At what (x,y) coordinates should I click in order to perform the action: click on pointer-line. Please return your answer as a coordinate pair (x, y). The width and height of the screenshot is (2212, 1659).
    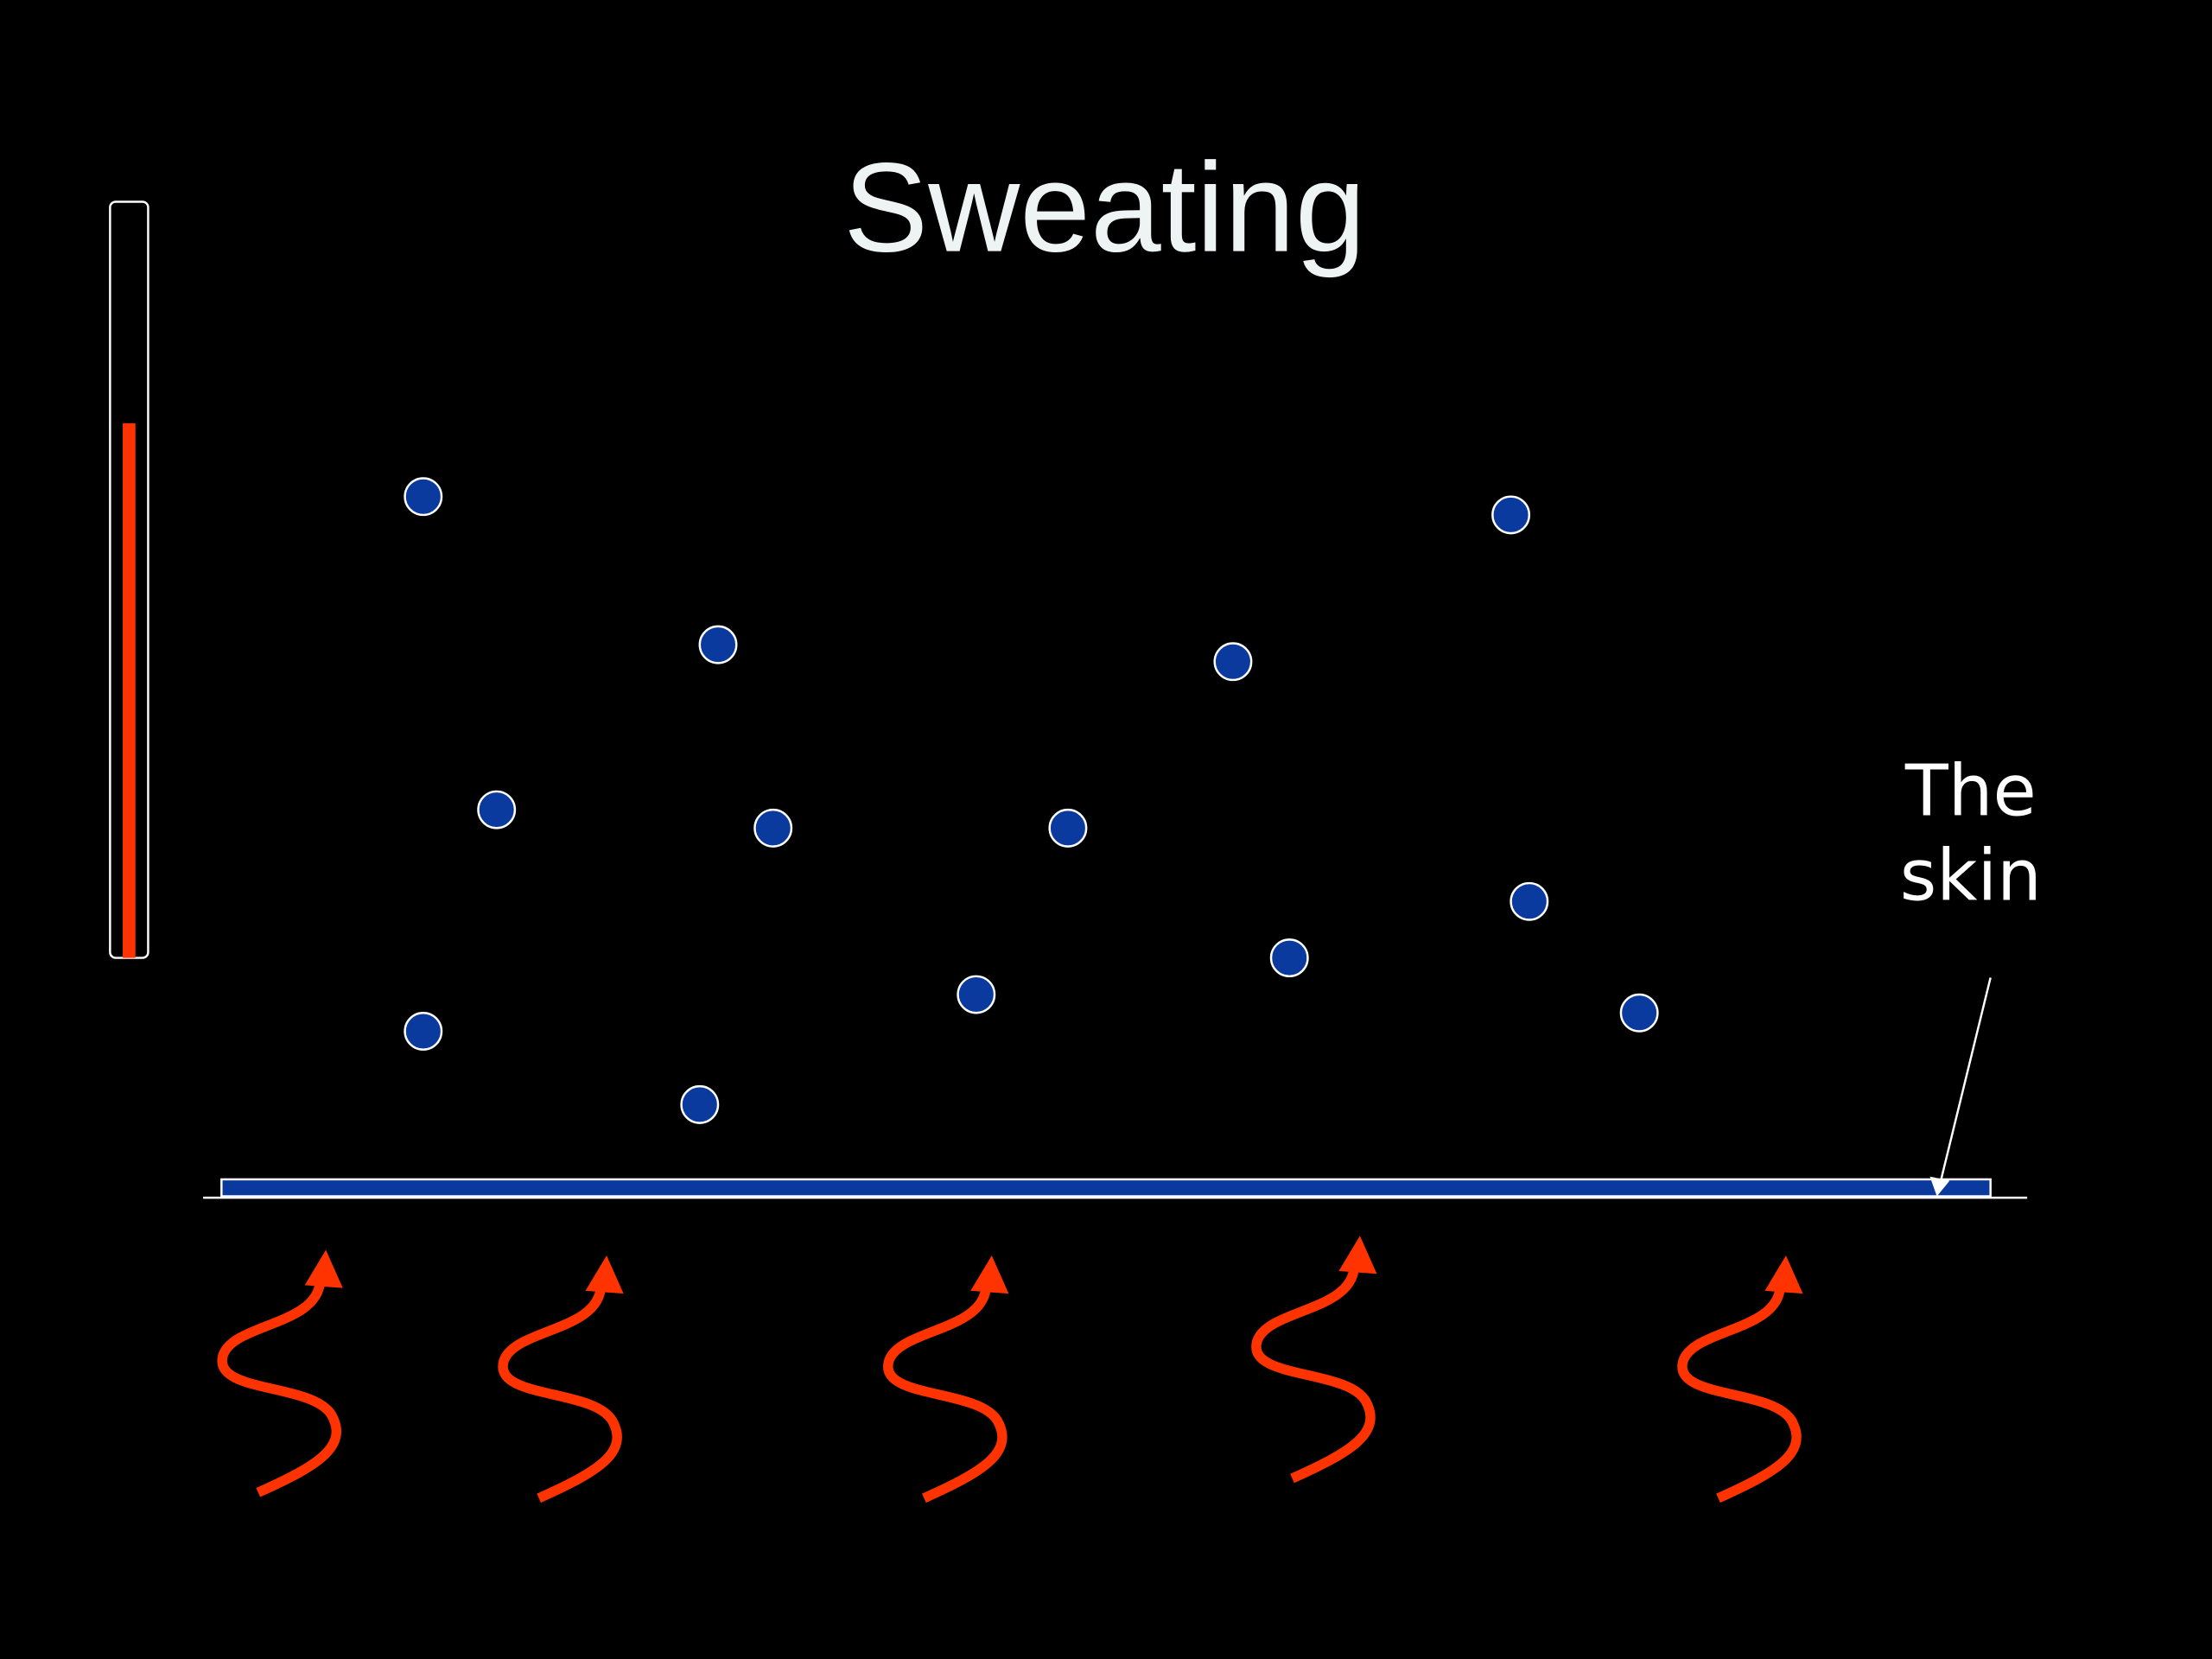
    Looking at the image, I should click on (1966, 1078).